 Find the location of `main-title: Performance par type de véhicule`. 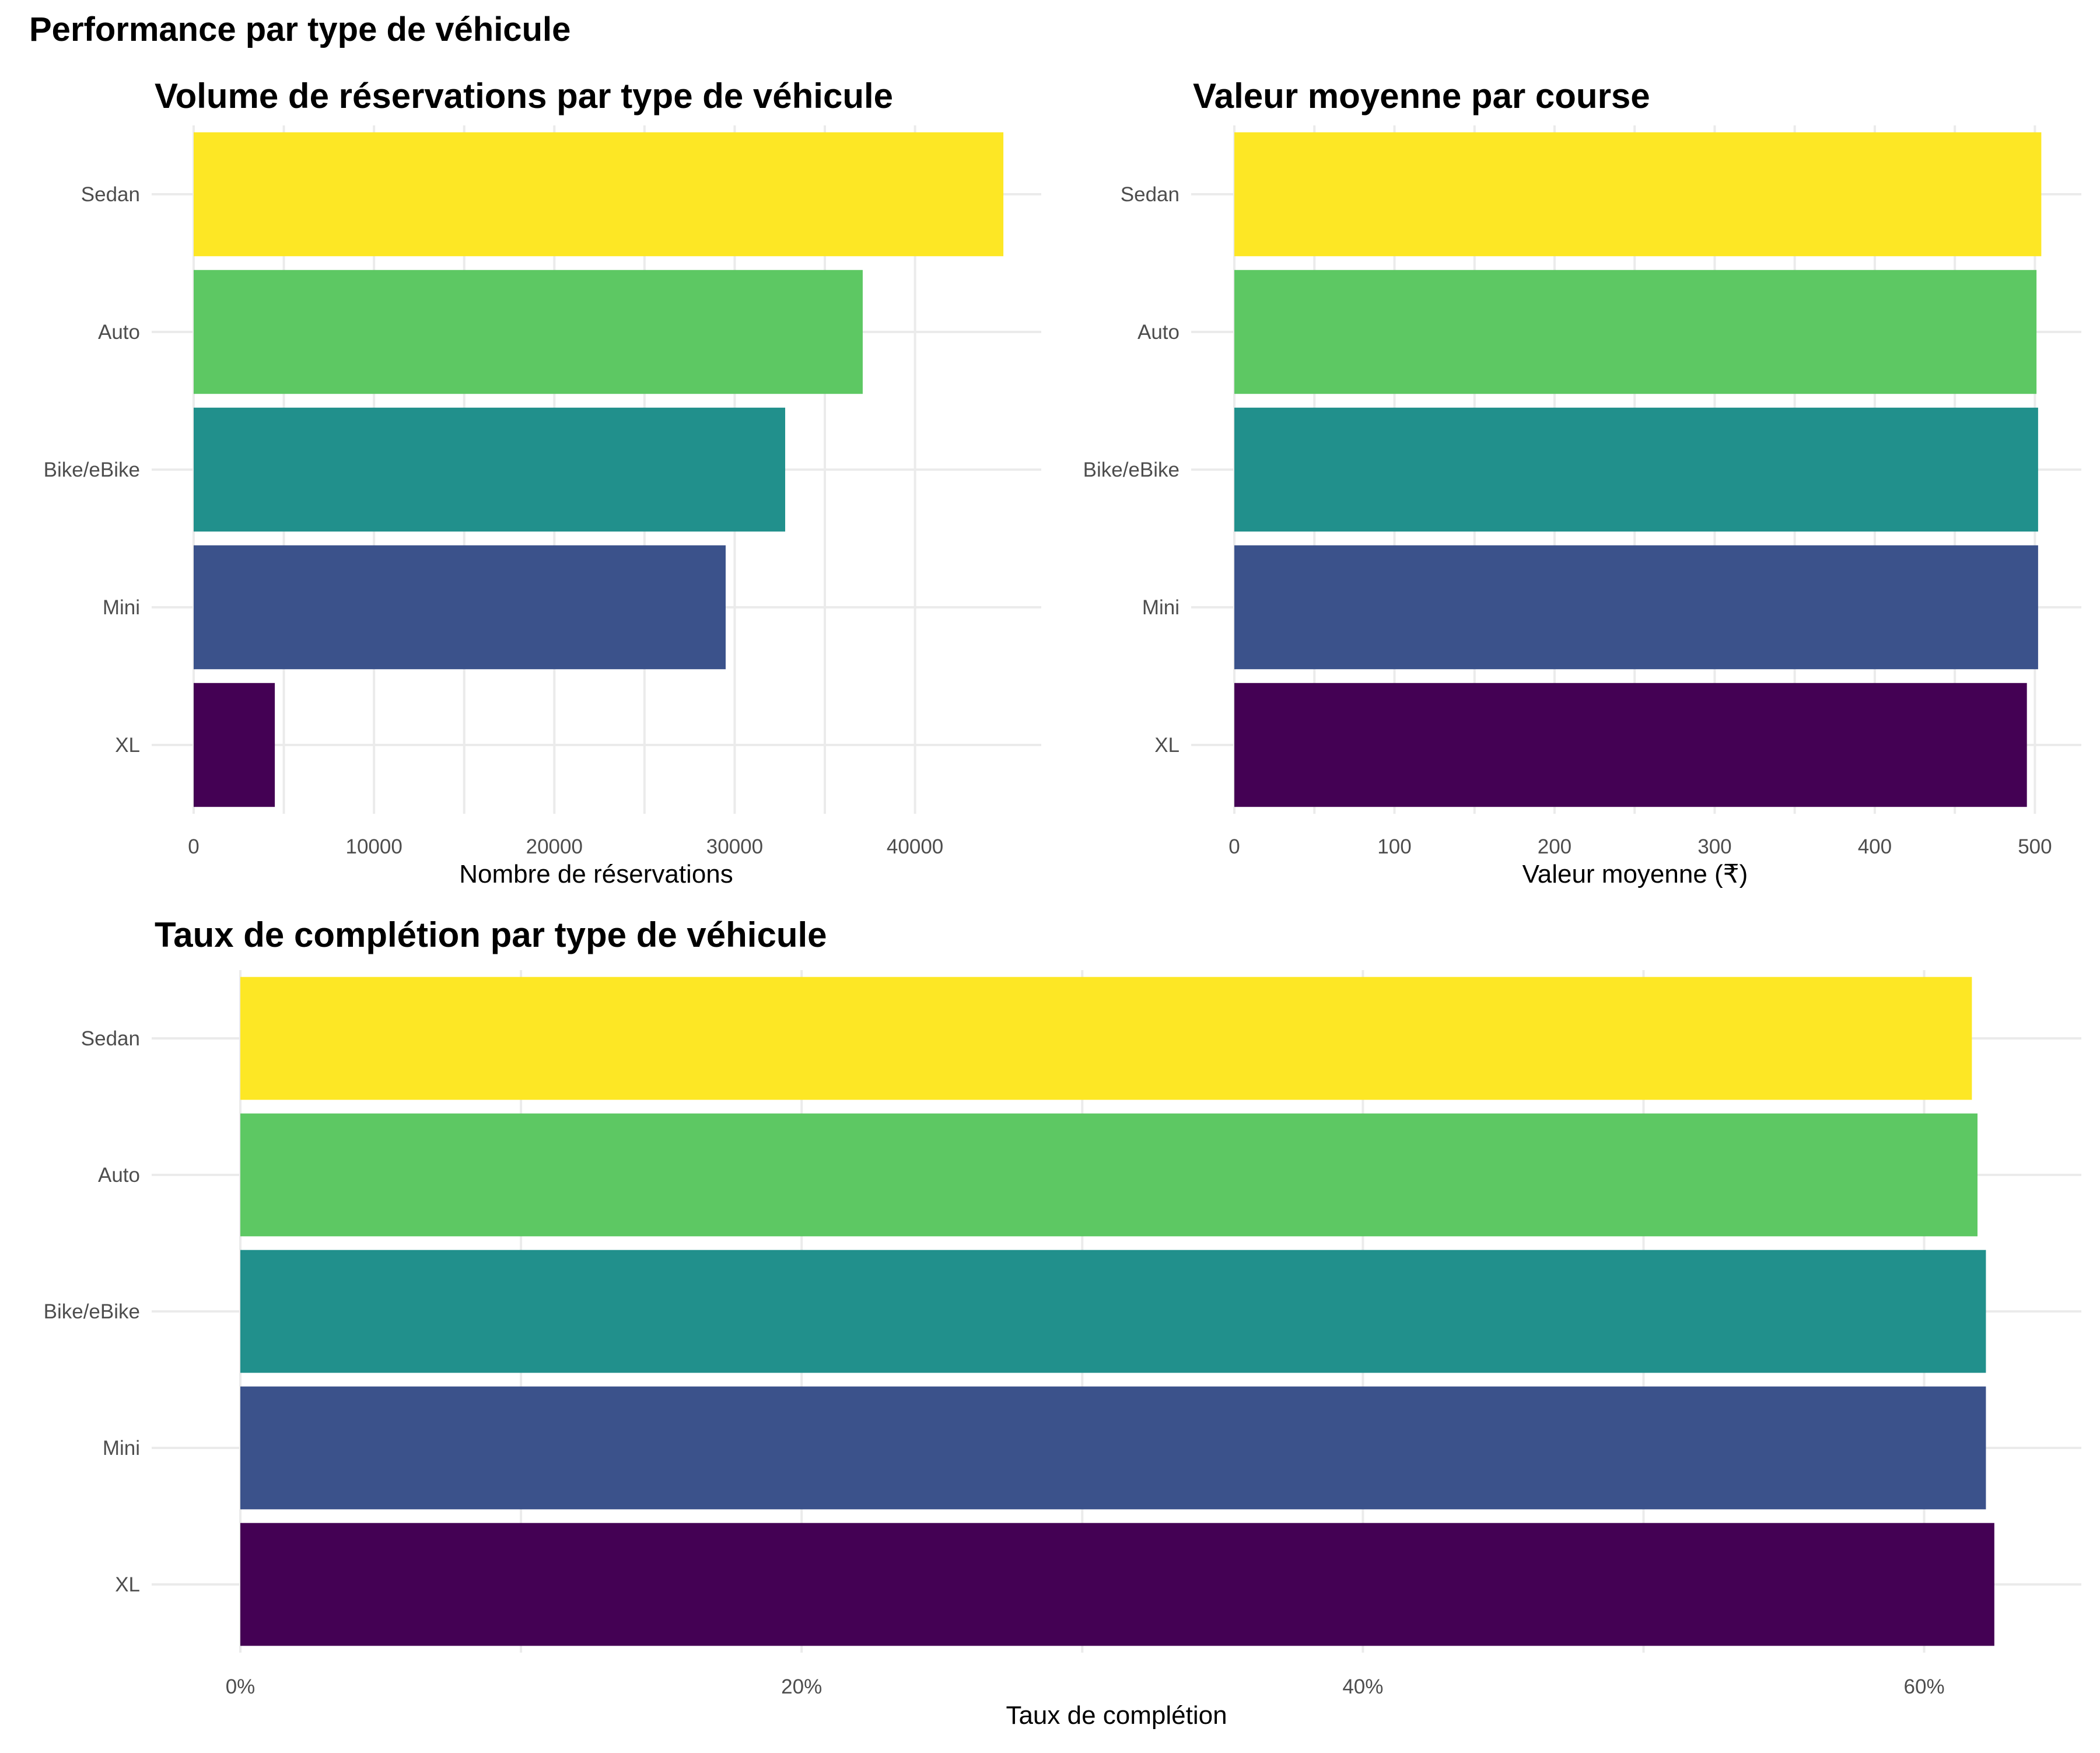

main-title: Performance par type de véhicule is located at coordinates (300, 29).